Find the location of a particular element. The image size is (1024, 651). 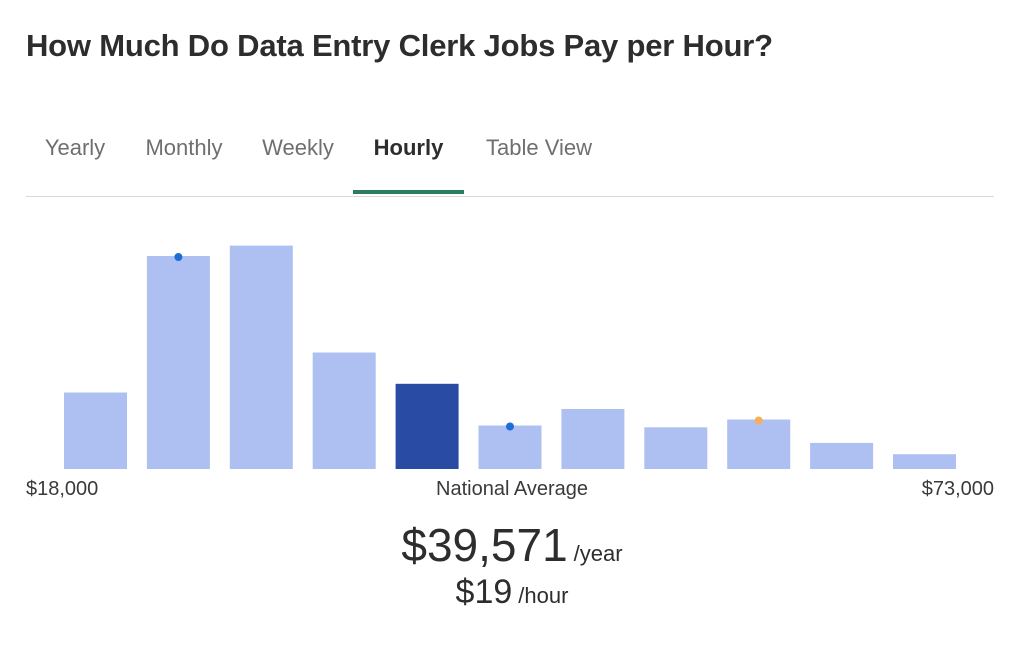

hourly-value: $19 is located at coordinates (484, 592).